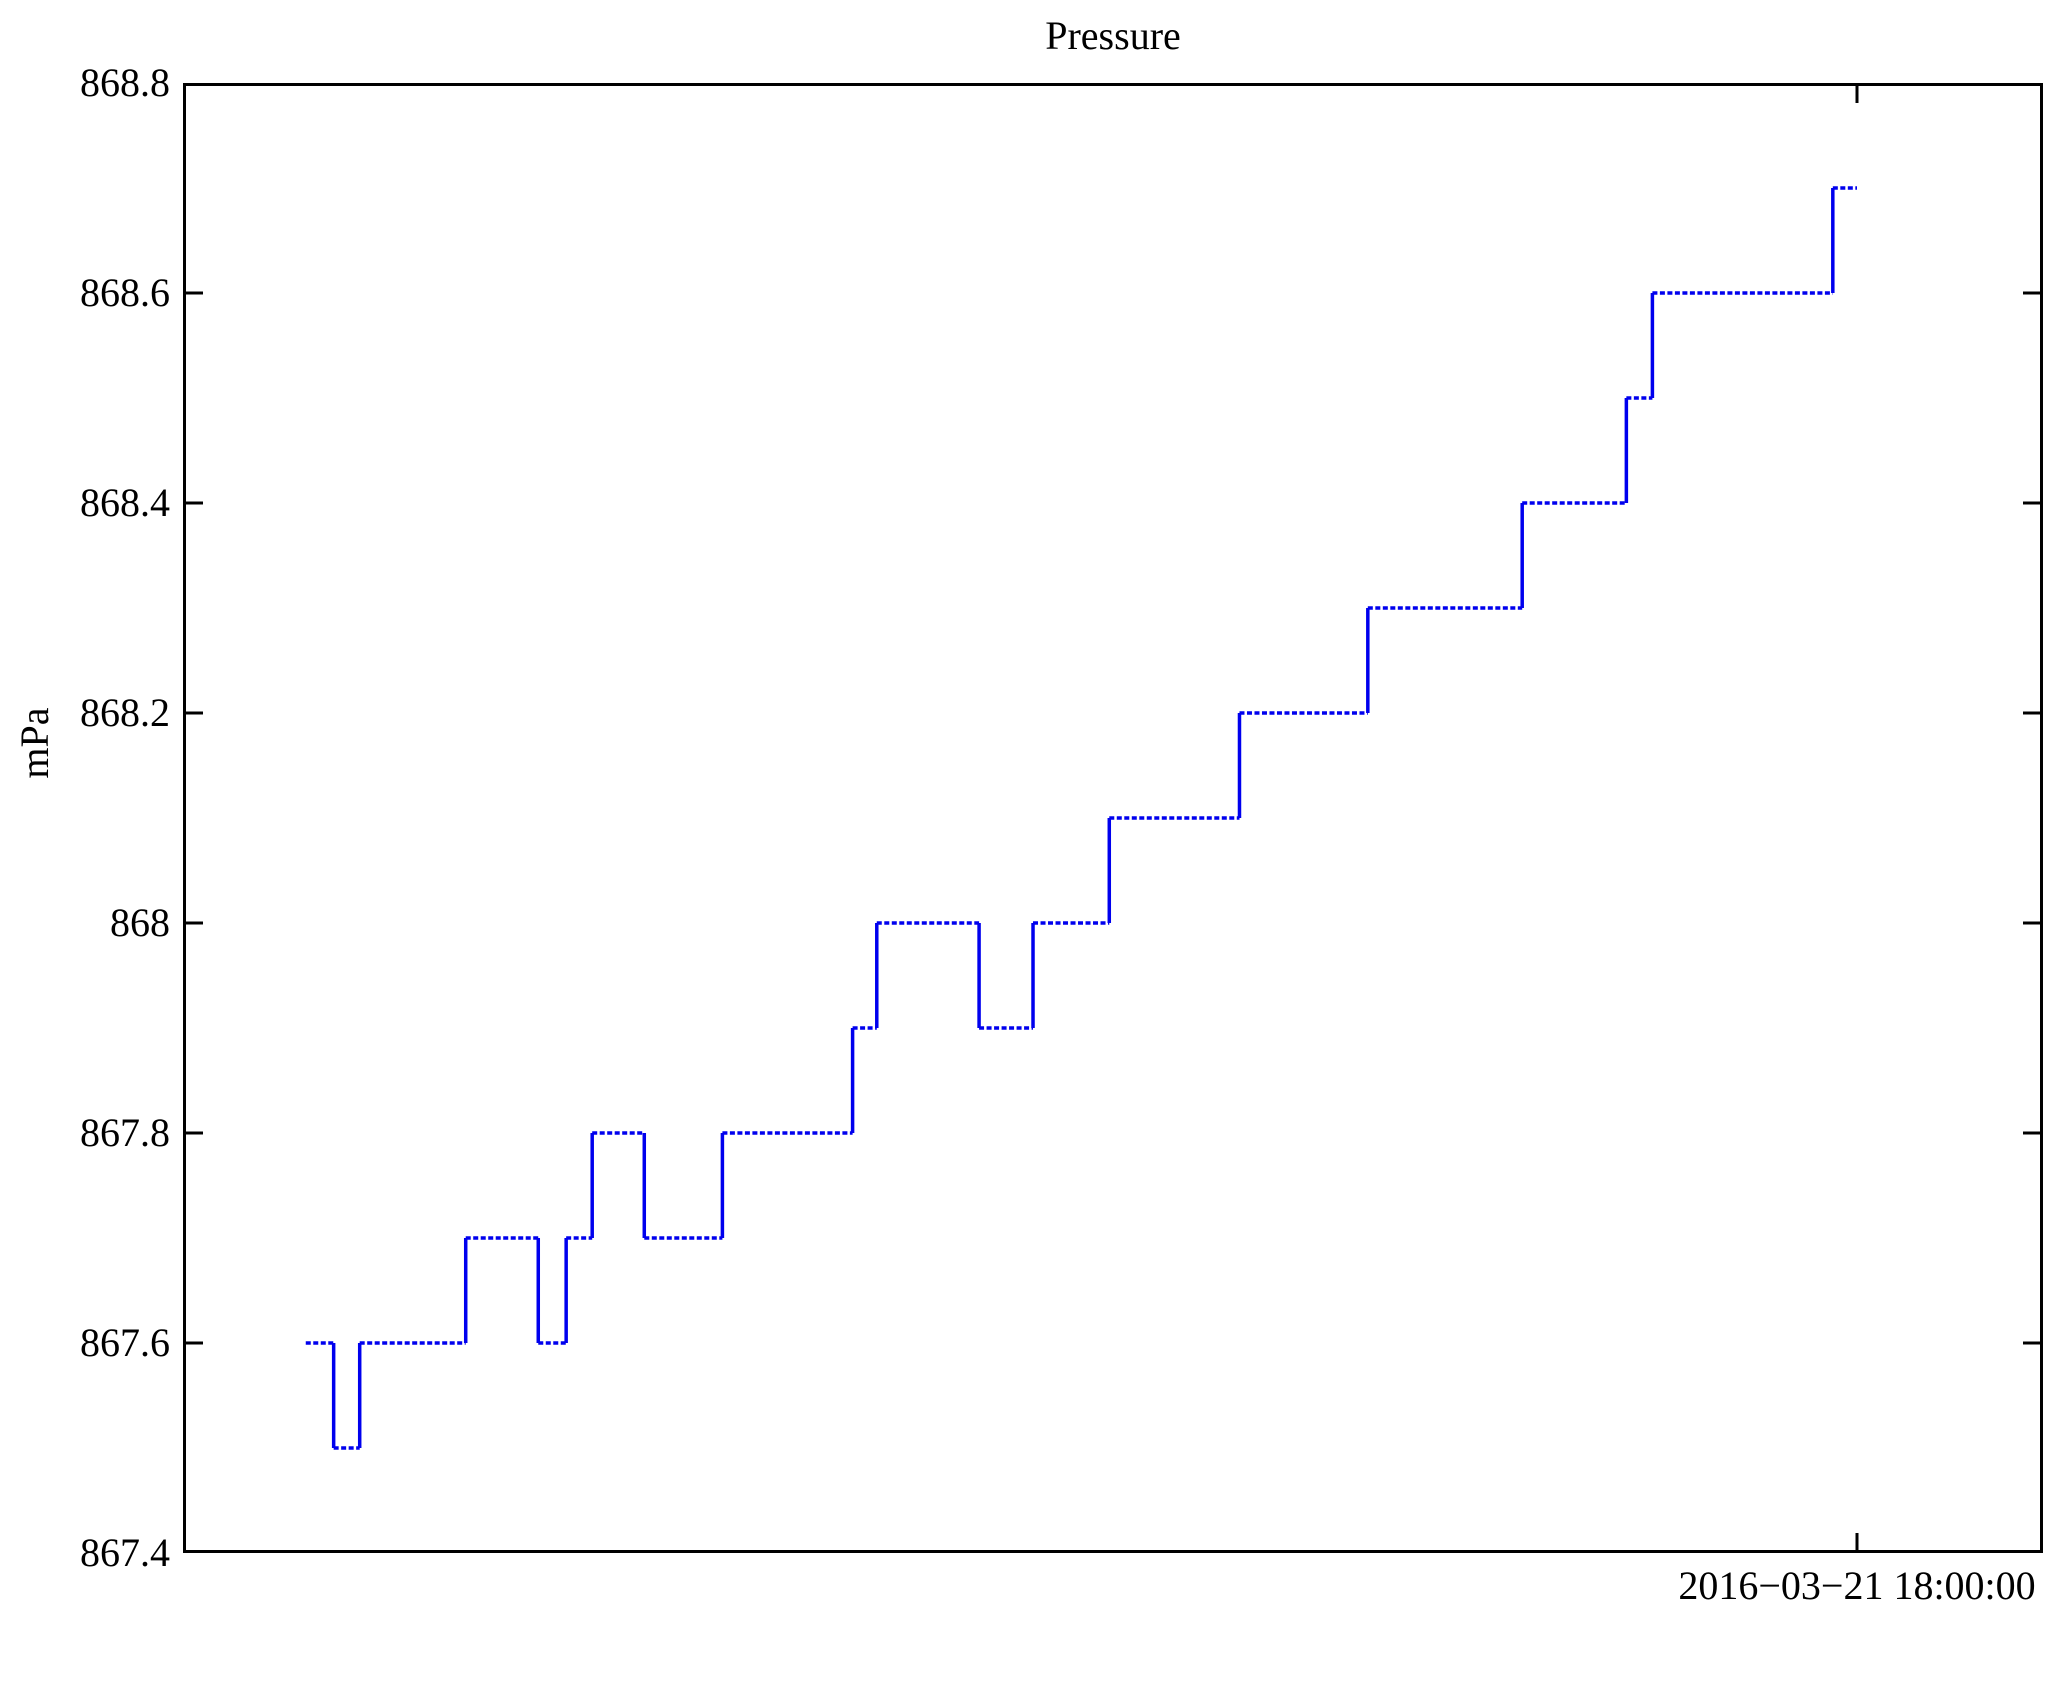  Describe the element at coordinates (140, 922) in the screenshot. I see `y-tick-label: 868` at that location.